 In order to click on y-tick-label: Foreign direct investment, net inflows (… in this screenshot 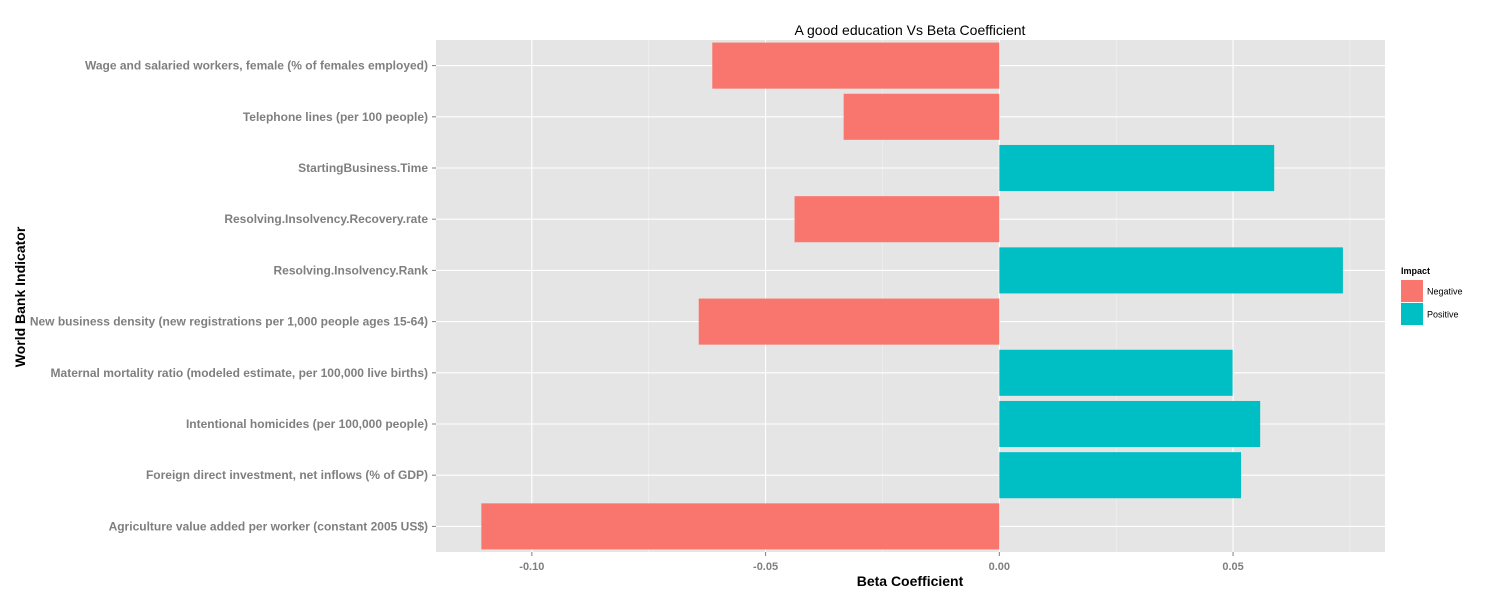, I will do `click(287, 475)`.